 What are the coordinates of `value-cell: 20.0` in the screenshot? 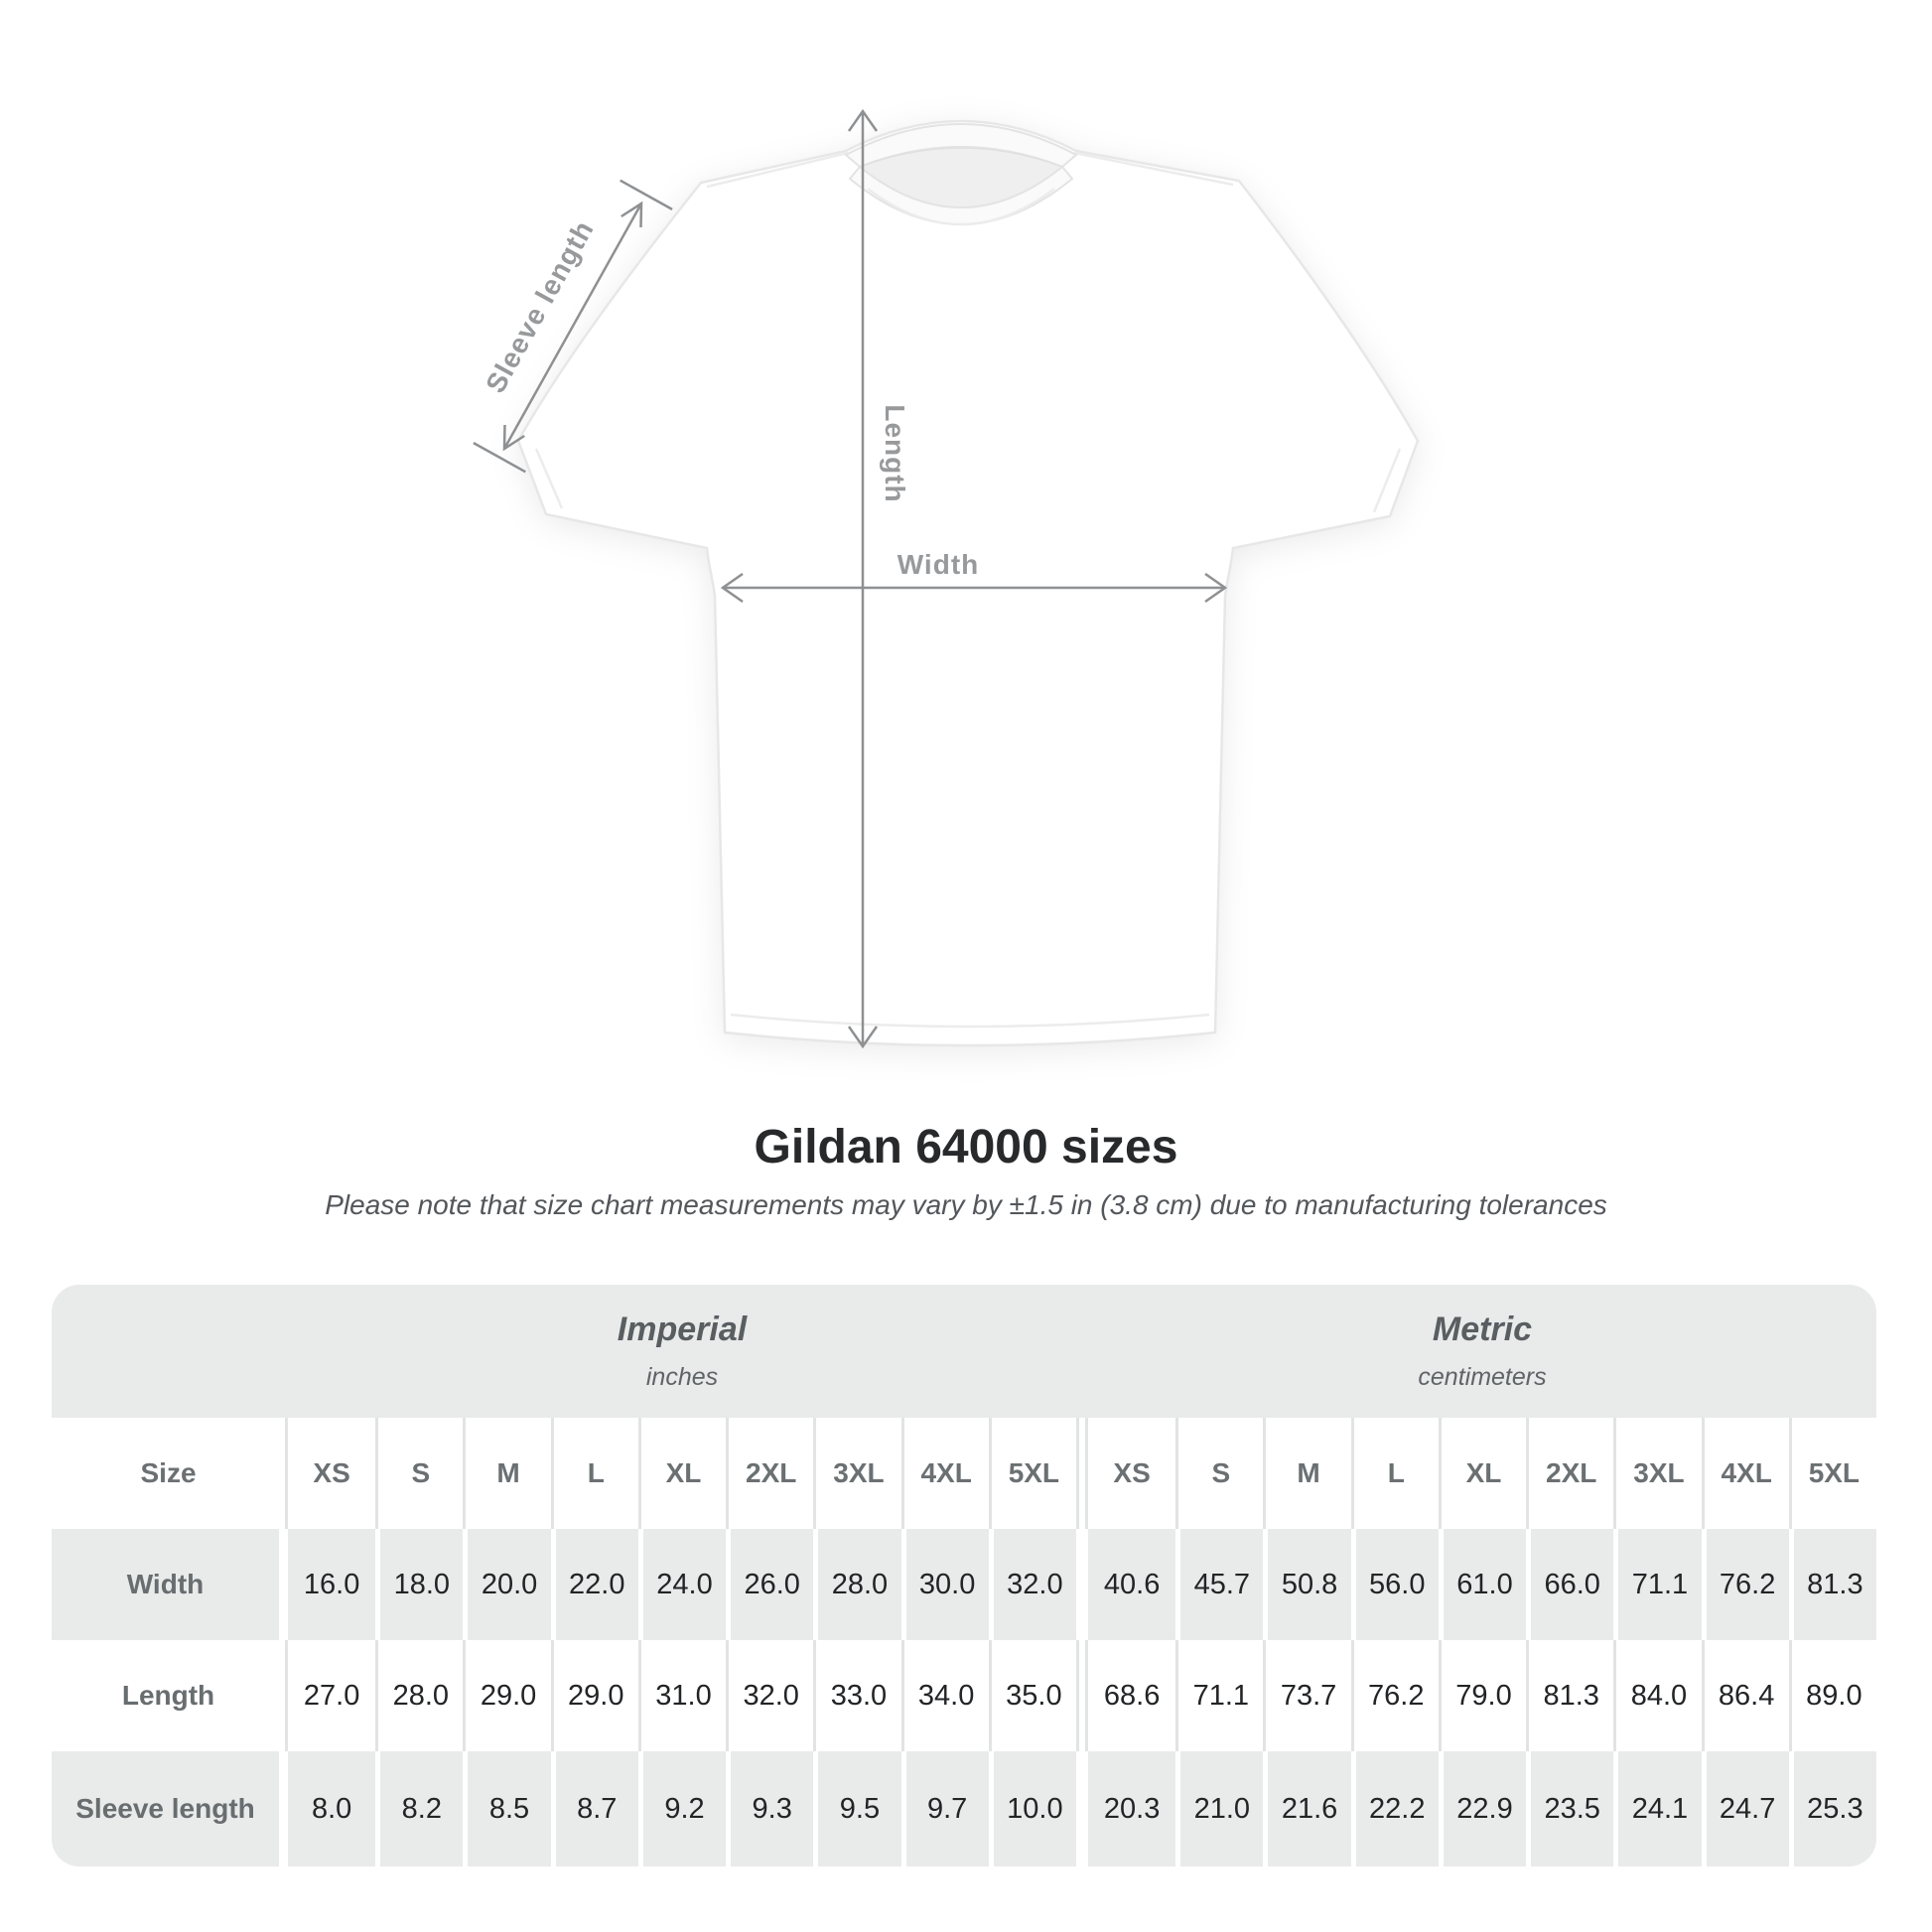 It's located at (507, 1584).